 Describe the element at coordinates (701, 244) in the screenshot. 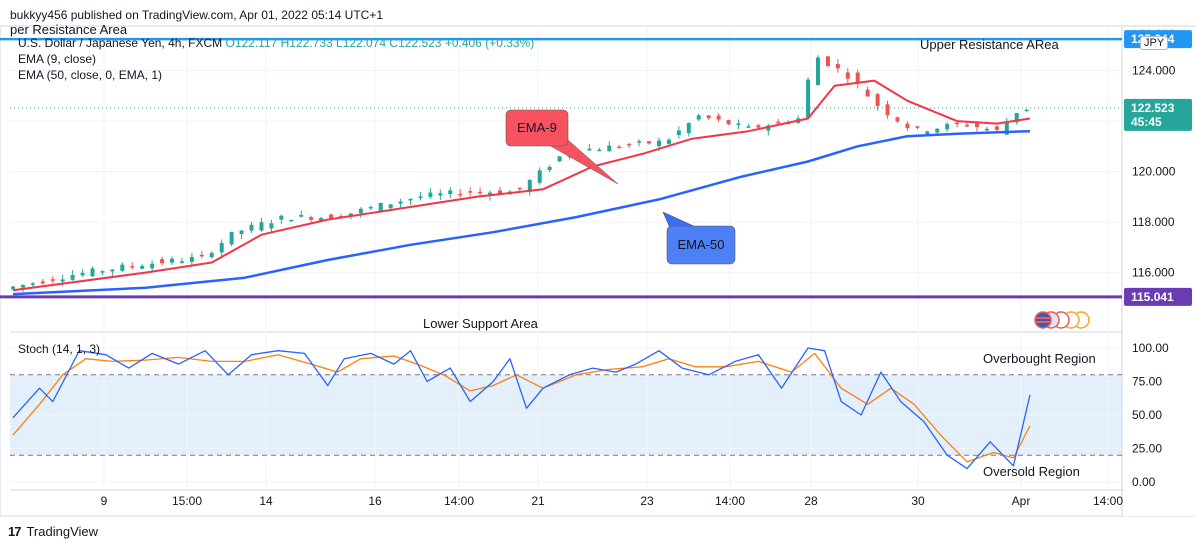

I see `ema50-callout-label: EMA-50` at that location.